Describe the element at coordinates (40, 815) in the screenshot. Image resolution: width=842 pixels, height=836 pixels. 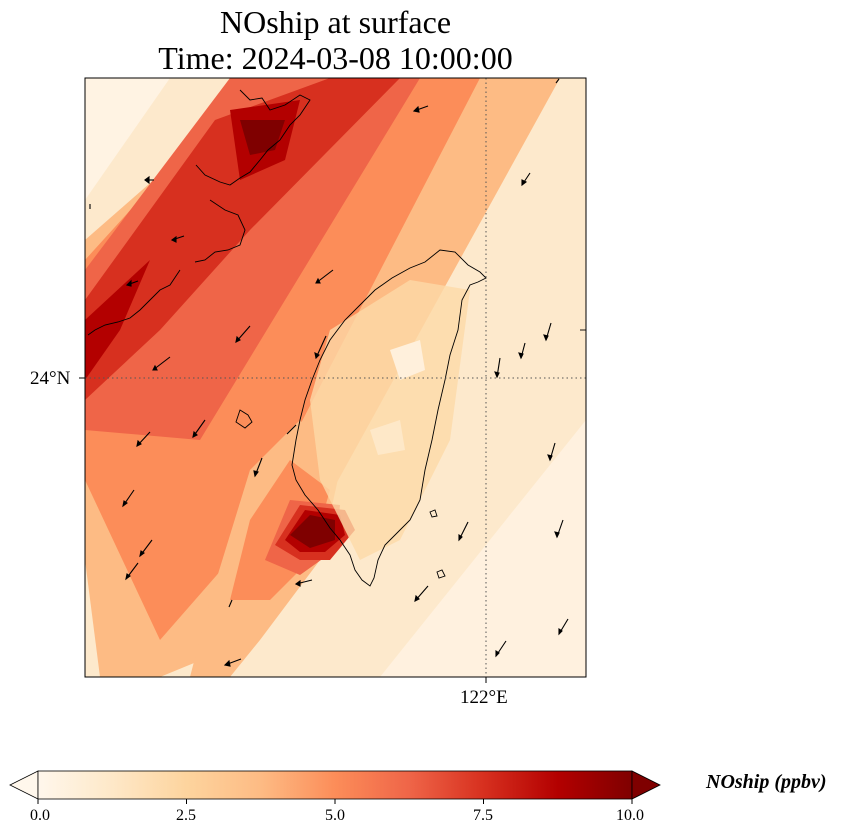
I see `colorbar-tick-0: 0.0` at that location.